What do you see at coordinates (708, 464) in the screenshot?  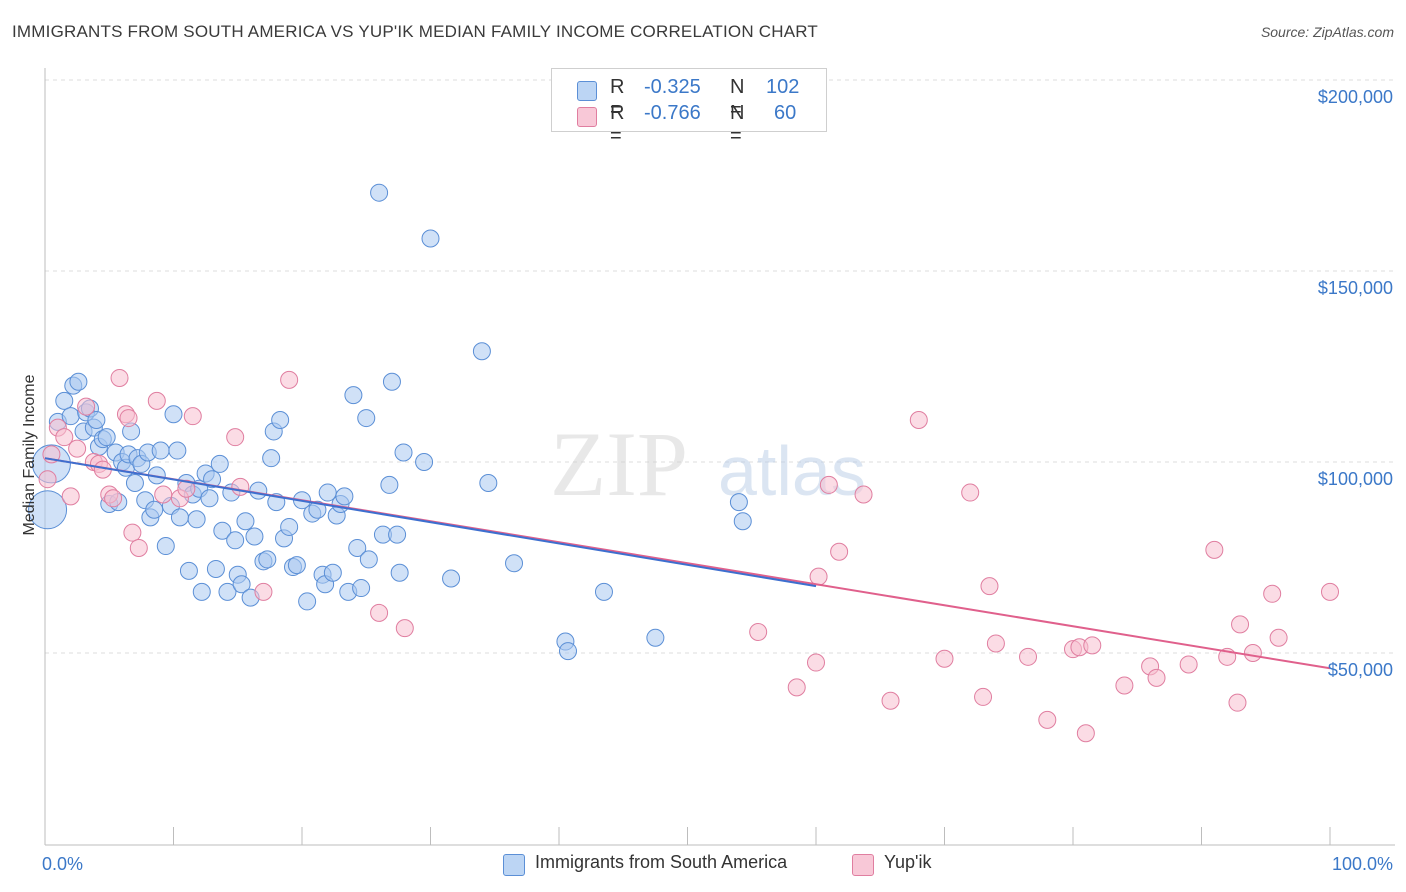 I see `watermark: ZIP atlas` at bounding box center [708, 464].